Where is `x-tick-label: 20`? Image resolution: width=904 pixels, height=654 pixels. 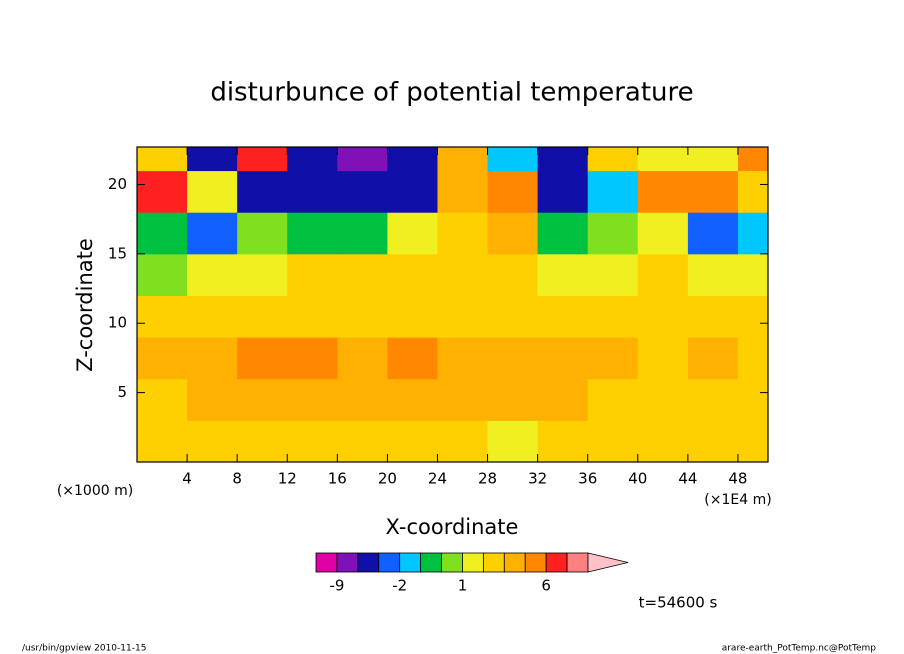
x-tick-label: 20 is located at coordinates (387, 479).